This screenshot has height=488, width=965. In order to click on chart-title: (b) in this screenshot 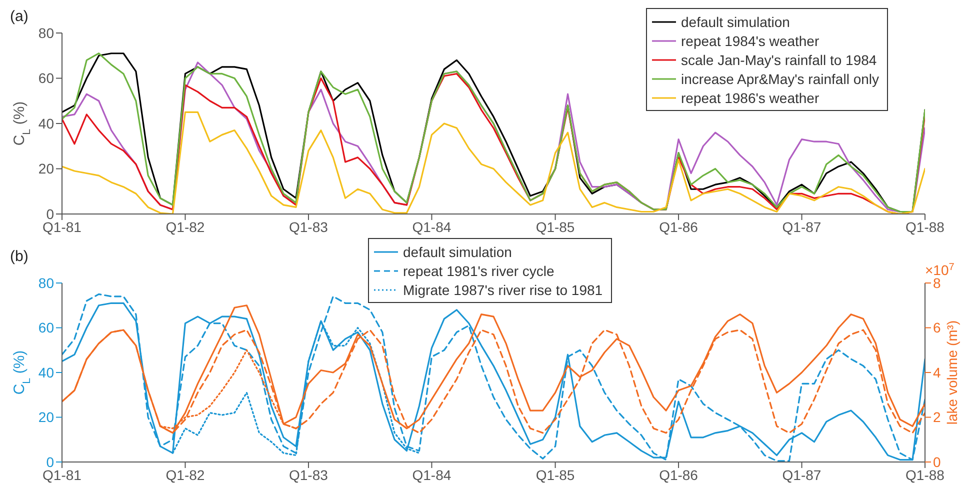, I will do `click(19, 256)`.